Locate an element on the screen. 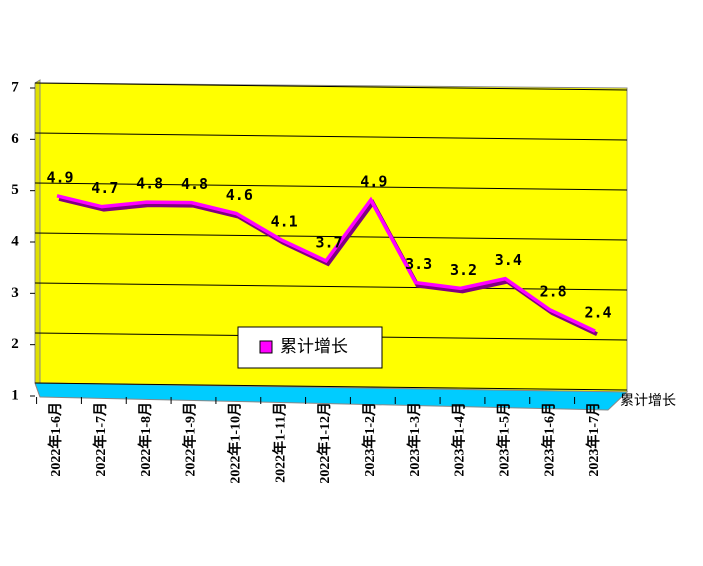  floor is located at coordinates (331, 396).